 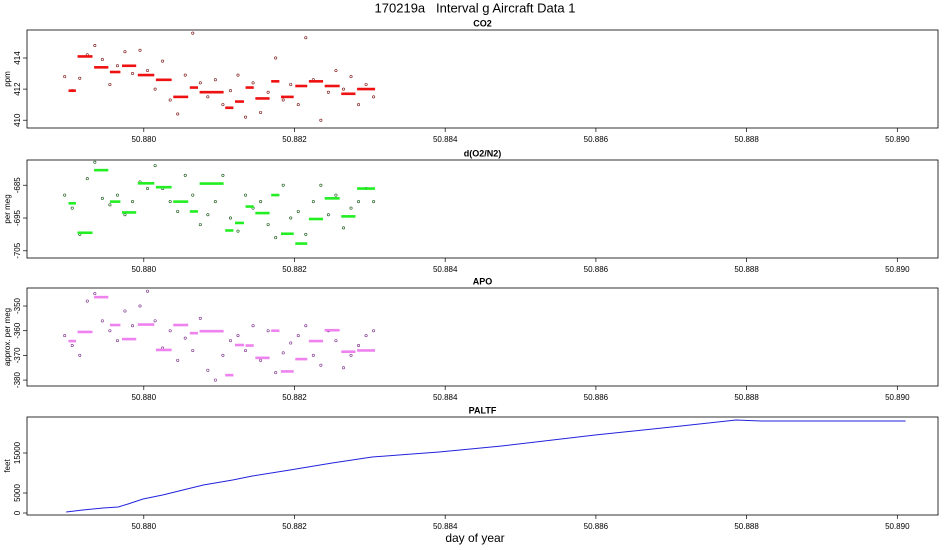 What do you see at coordinates (17, 217) in the screenshot?
I see `y-tick-label: -695` at bounding box center [17, 217].